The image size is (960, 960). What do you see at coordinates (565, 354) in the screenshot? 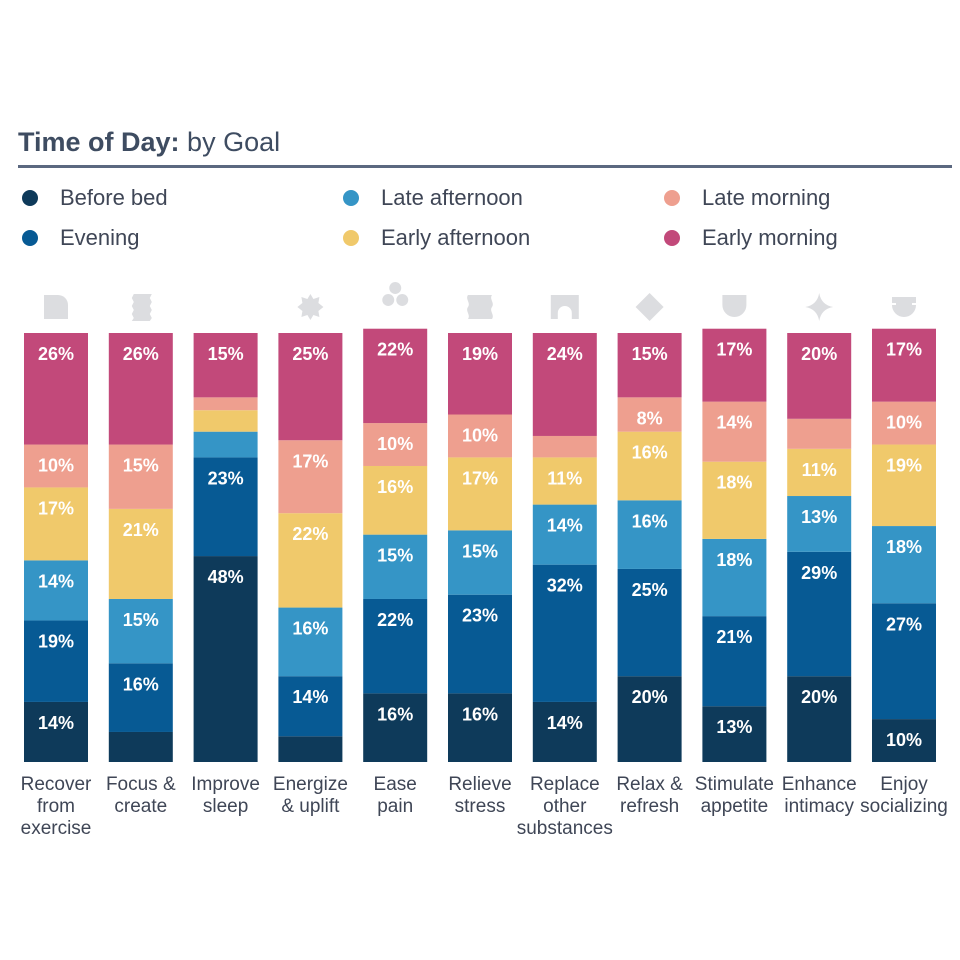
I see `data-label: 24%` at bounding box center [565, 354].